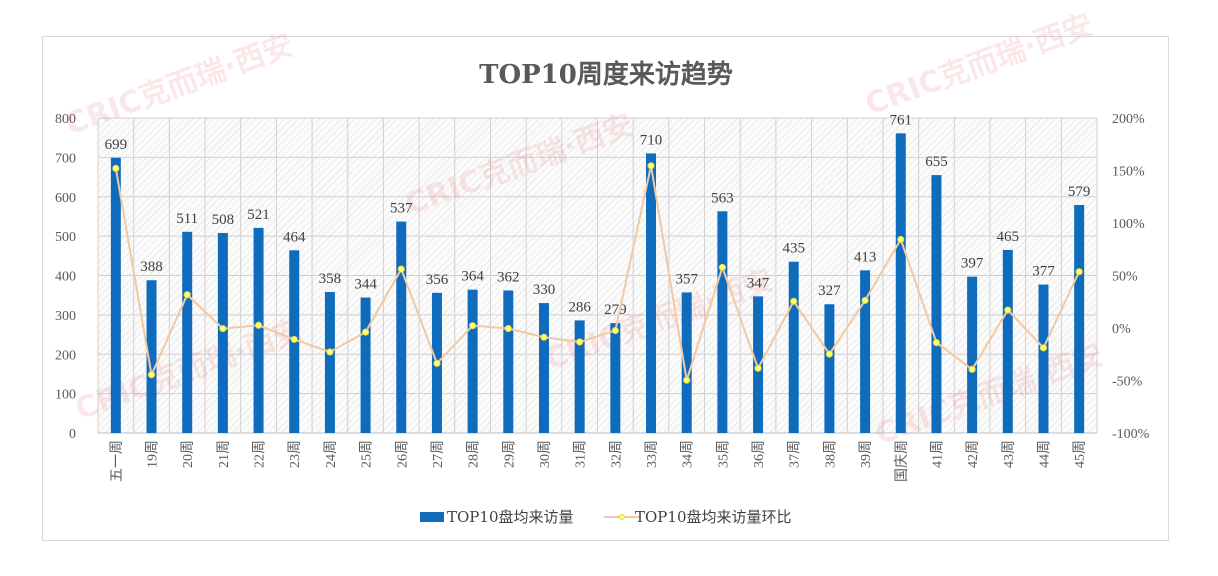 This screenshot has width=1218, height=576. I want to click on x-tick-label: 34周, so click(688, 454).